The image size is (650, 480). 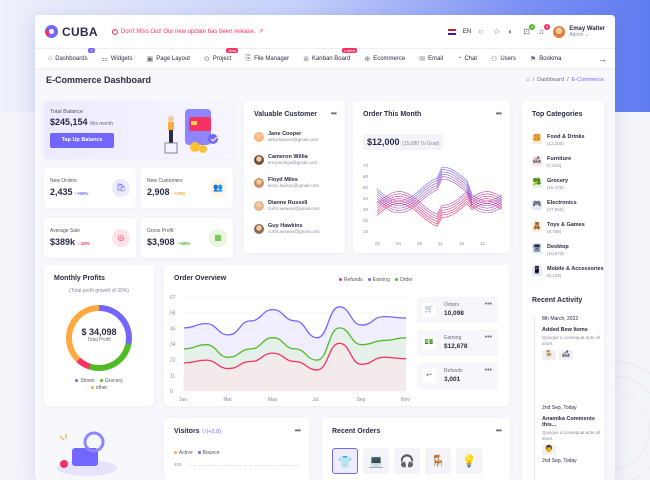 What do you see at coordinates (438, 461) in the screenshot?
I see `recent-order-item: 🪑` at bounding box center [438, 461].